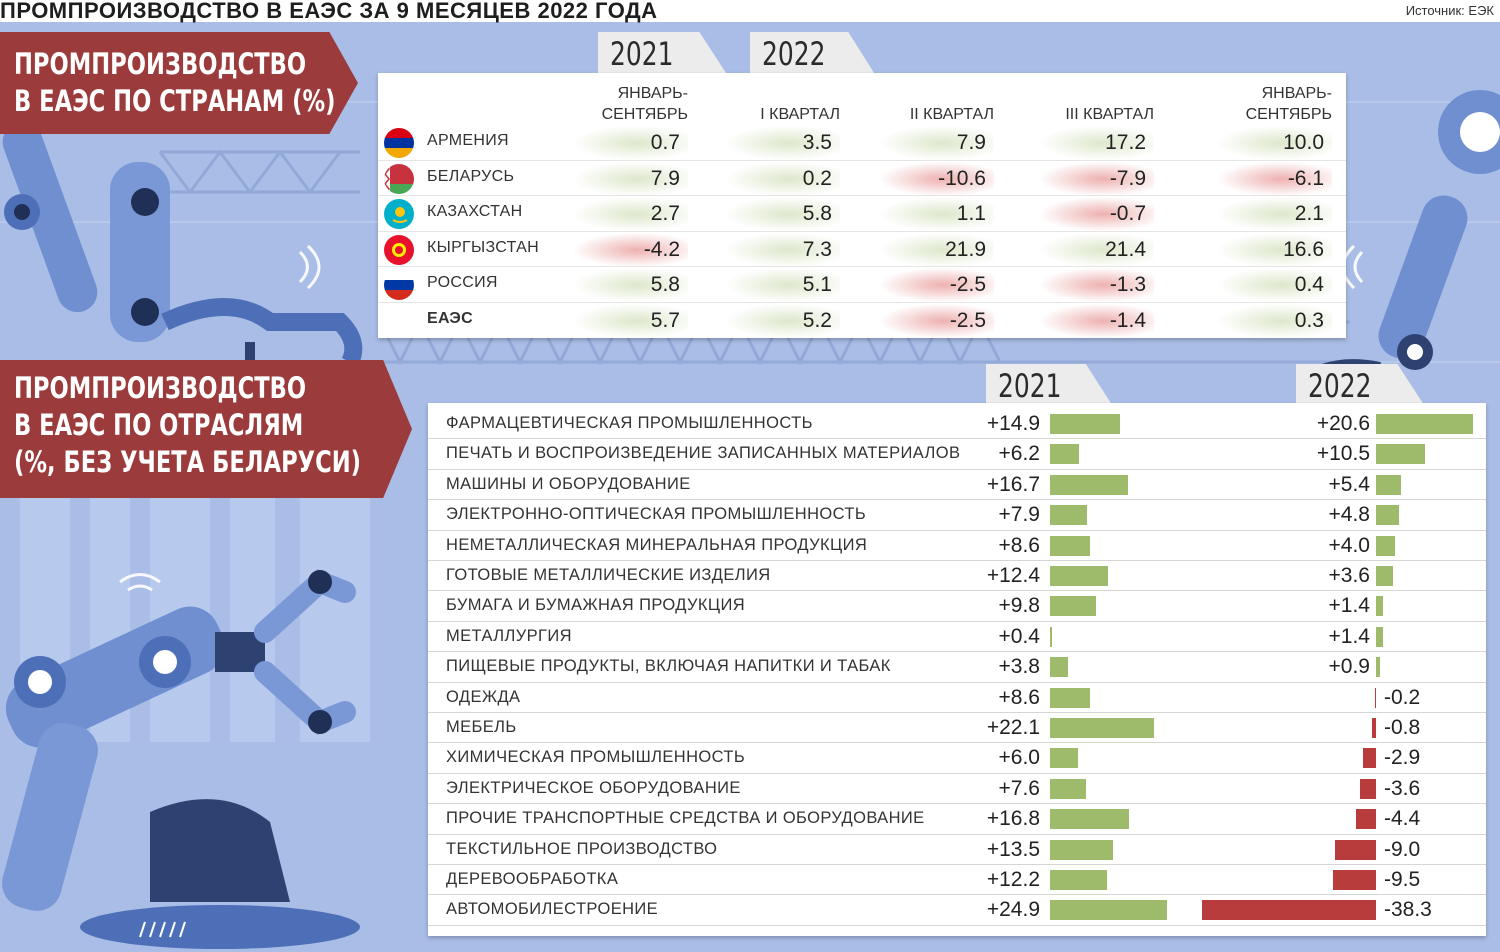 The image size is (1500, 952). I want to click on data-label-2022: -3.6, so click(1402, 788).